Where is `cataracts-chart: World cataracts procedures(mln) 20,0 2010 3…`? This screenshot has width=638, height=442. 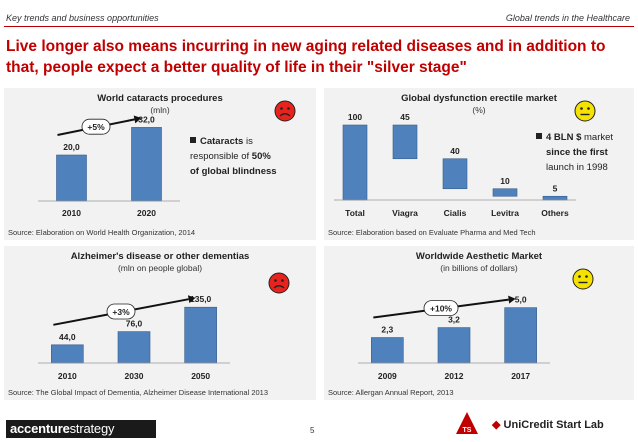 cataracts-chart: World cataracts procedures(mln) 20,0 2010 3… is located at coordinates (130, 155).